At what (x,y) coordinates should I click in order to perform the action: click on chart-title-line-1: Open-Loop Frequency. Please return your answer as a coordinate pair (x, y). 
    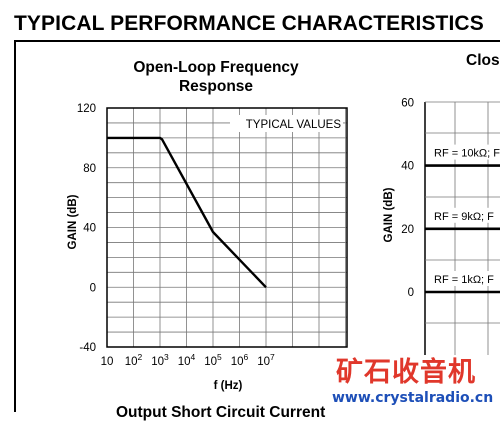
    Looking at the image, I should click on (216, 67).